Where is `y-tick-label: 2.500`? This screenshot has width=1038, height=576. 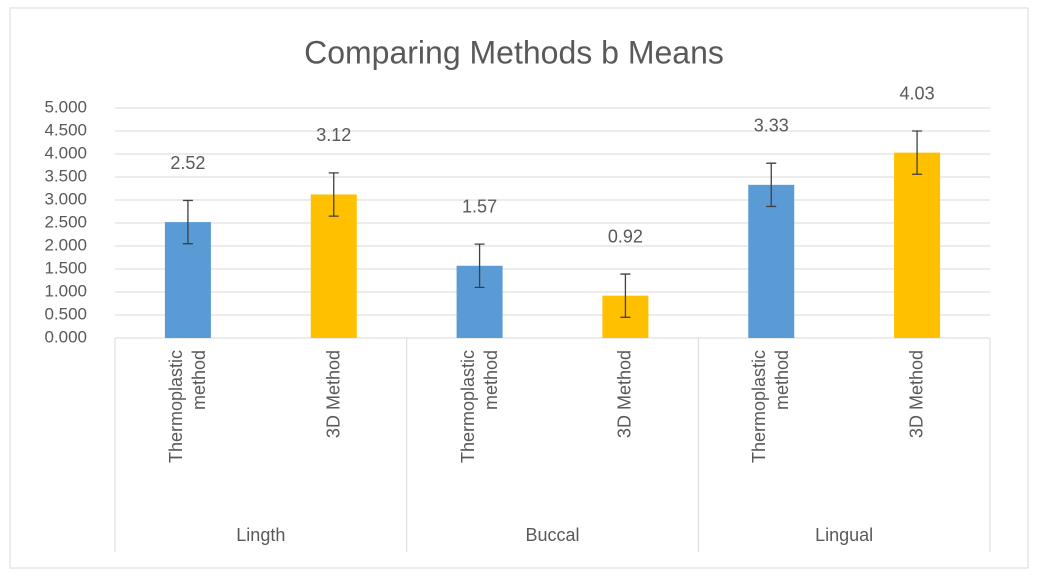 y-tick-label: 2.500 is located at coordinates (65, 221).